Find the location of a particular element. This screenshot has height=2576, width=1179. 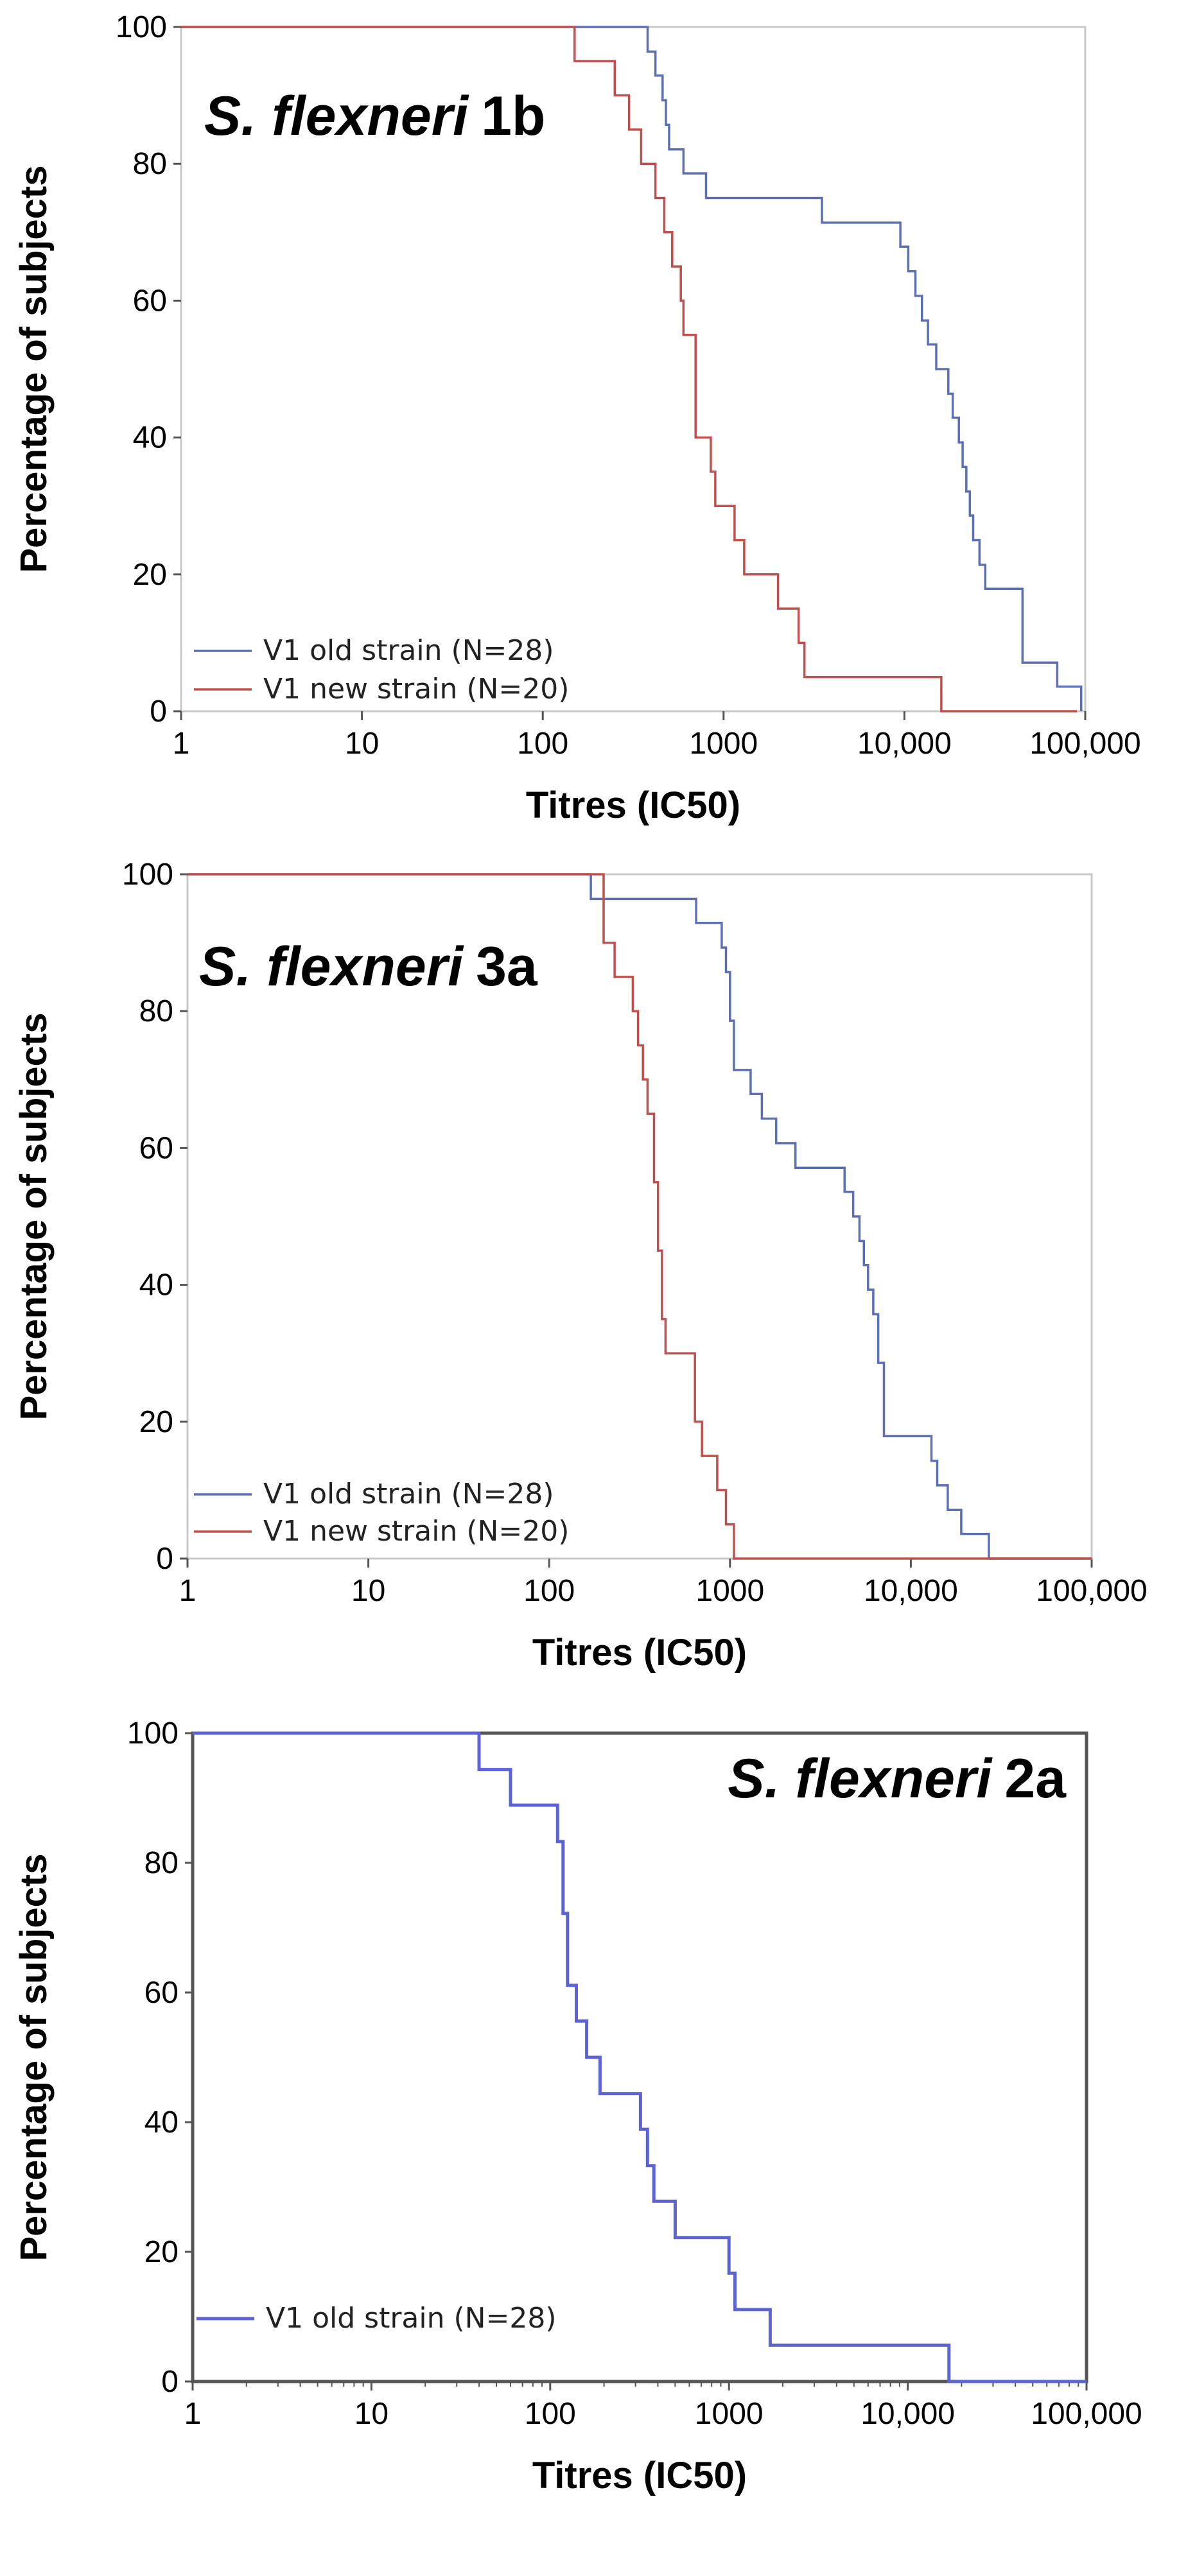

chart-title: S. flexneri 3a is located at coordinates (368, 967).